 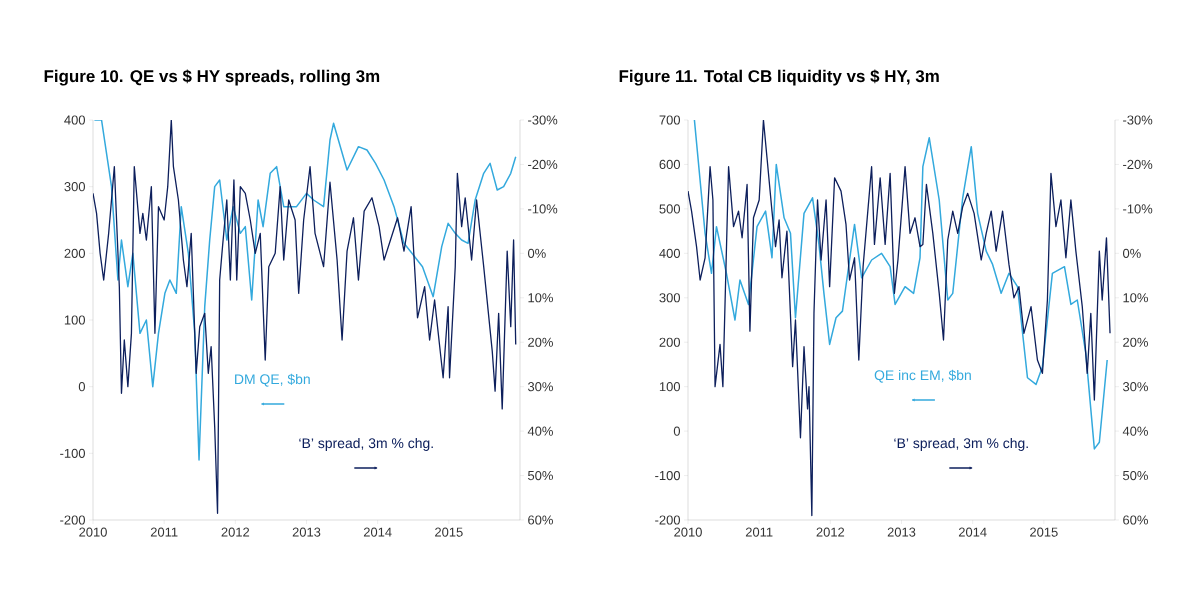 I want to click on text: DM QE, $bn, so click(x=272, y=380).